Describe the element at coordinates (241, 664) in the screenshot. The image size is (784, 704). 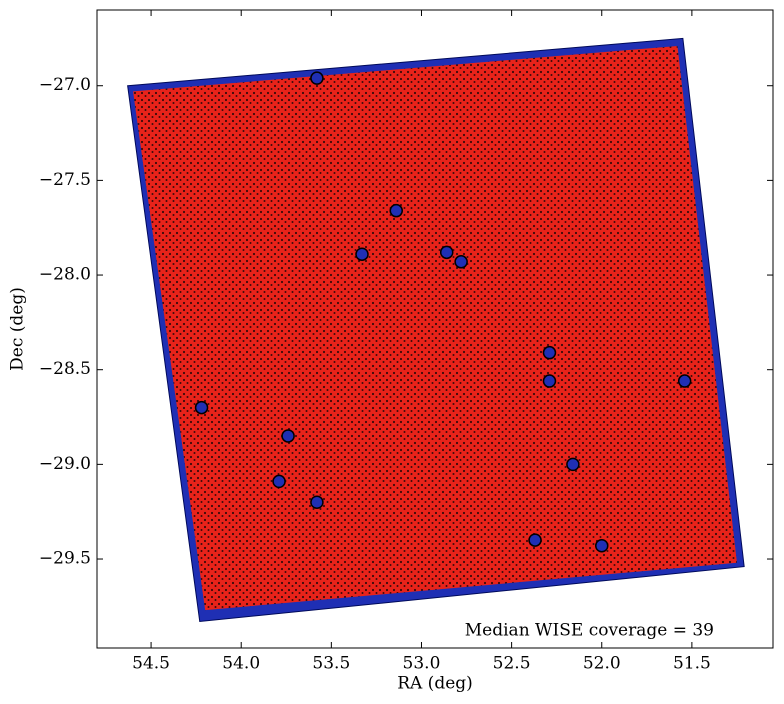
I see `x-tick-label: 54.0` at that location.